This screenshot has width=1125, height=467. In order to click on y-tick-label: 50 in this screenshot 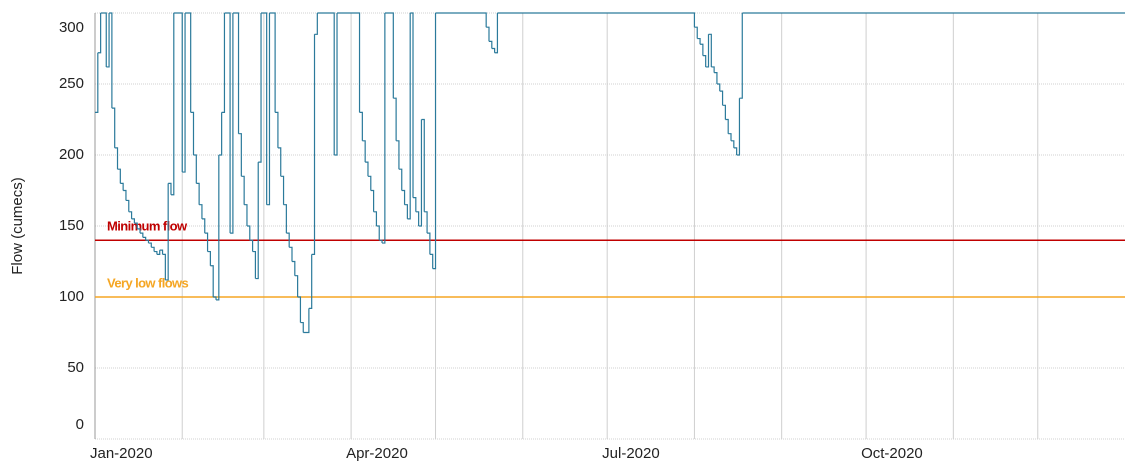, I will do `click(75, 367)`.